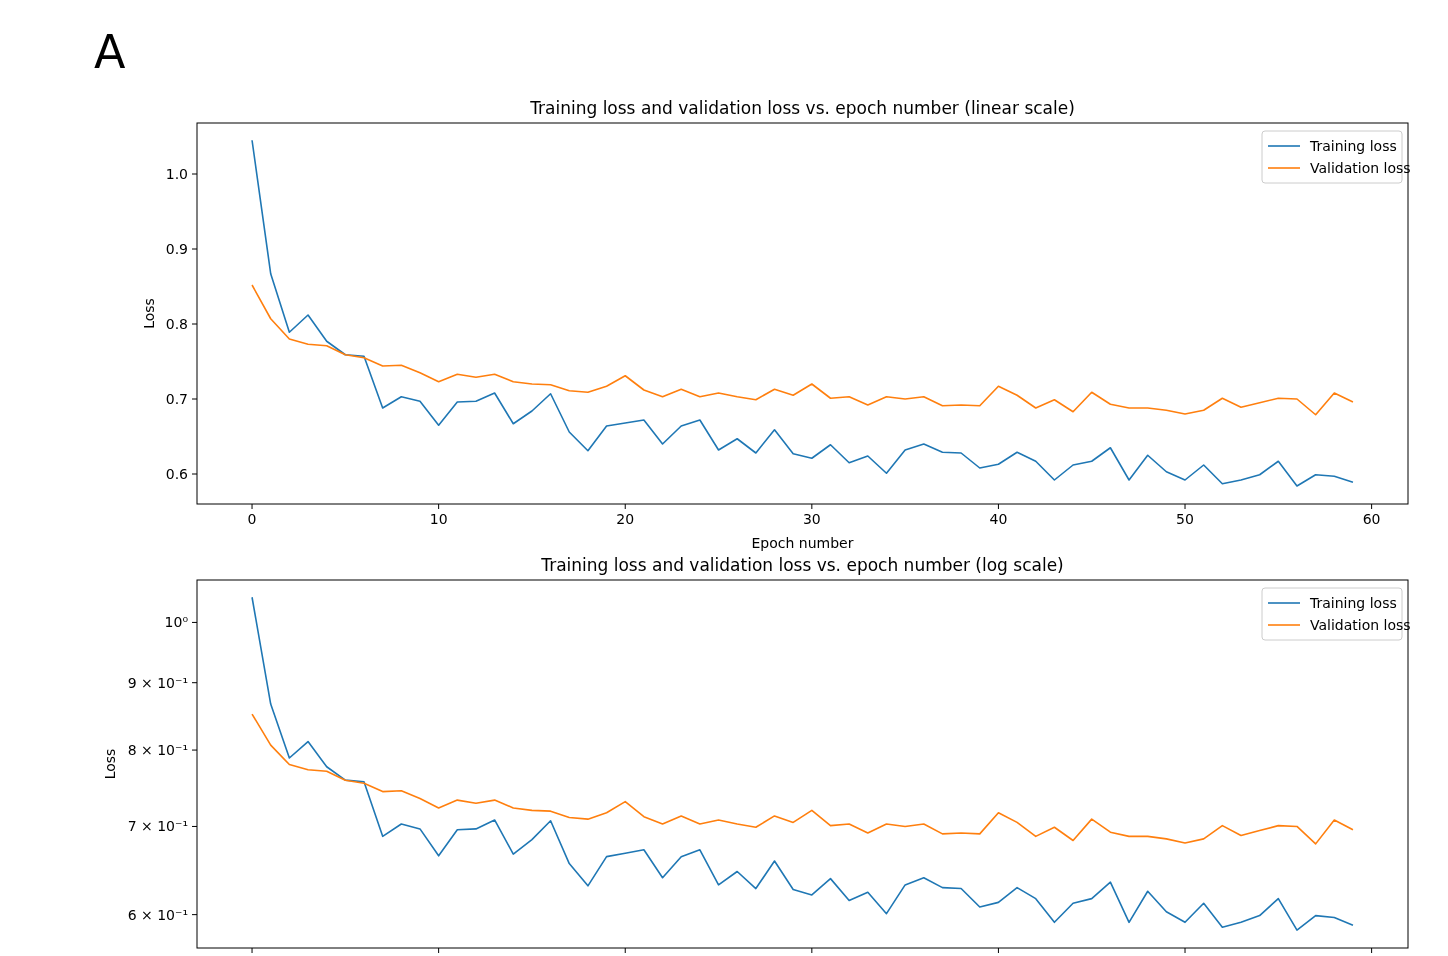  What do you see at coordinates (176, 249) in the screenshot?
I see `y-tick-label: 0.9` at bounding box center [176, 249].